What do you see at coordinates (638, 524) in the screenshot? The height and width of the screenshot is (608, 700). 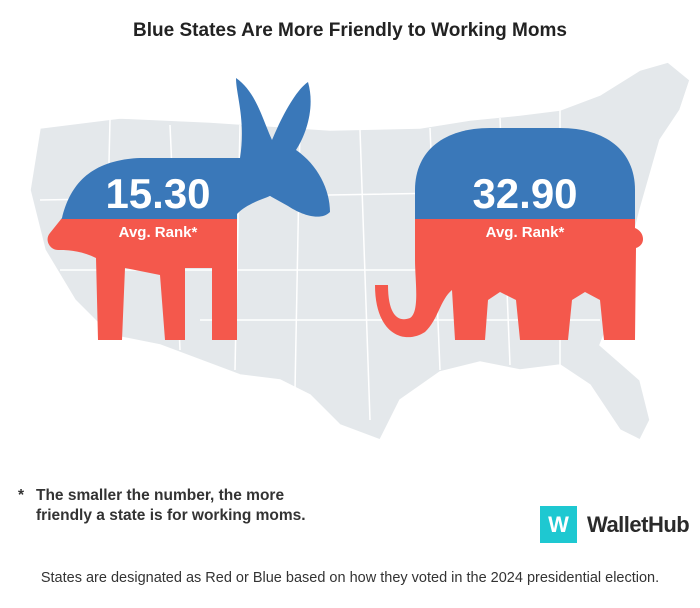 I see `logo-name: WalletHub` at bounding box center [638, 524].